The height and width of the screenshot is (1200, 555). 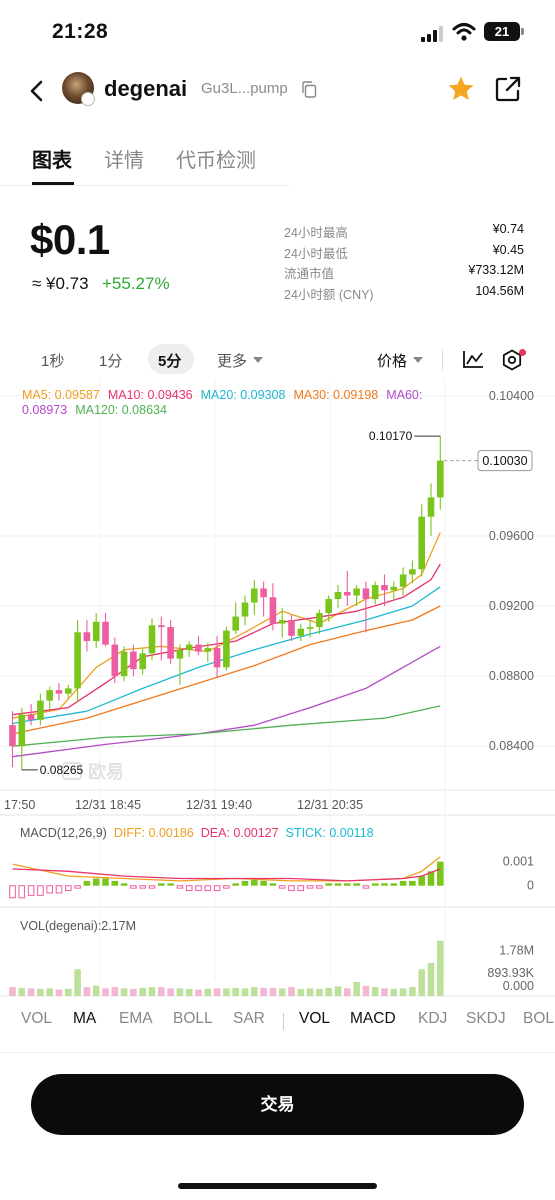 I want to click on stat-row-market-cap: 流通市值 ¥733.12M, so click(x=404, y=273).